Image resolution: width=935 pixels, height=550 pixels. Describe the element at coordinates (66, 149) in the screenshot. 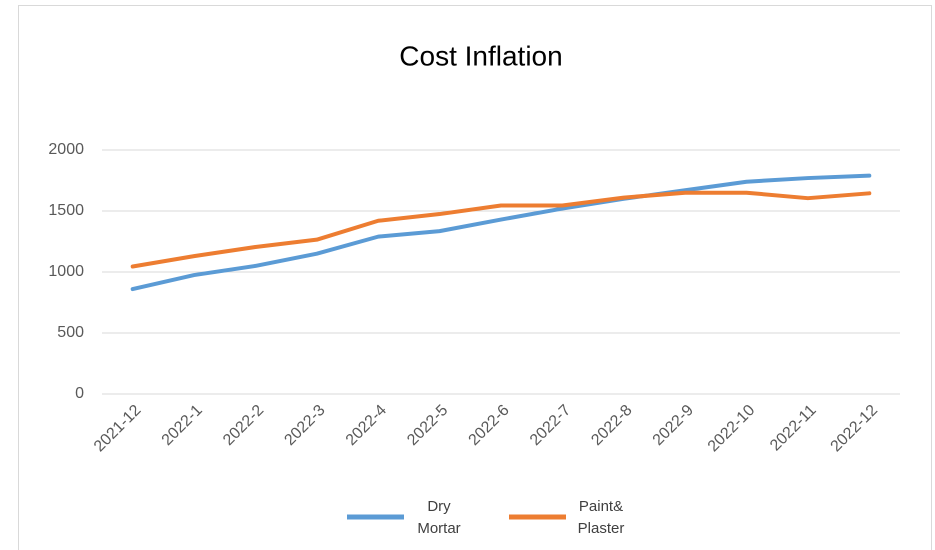

I see `y-tick-label: 2000` at that location.